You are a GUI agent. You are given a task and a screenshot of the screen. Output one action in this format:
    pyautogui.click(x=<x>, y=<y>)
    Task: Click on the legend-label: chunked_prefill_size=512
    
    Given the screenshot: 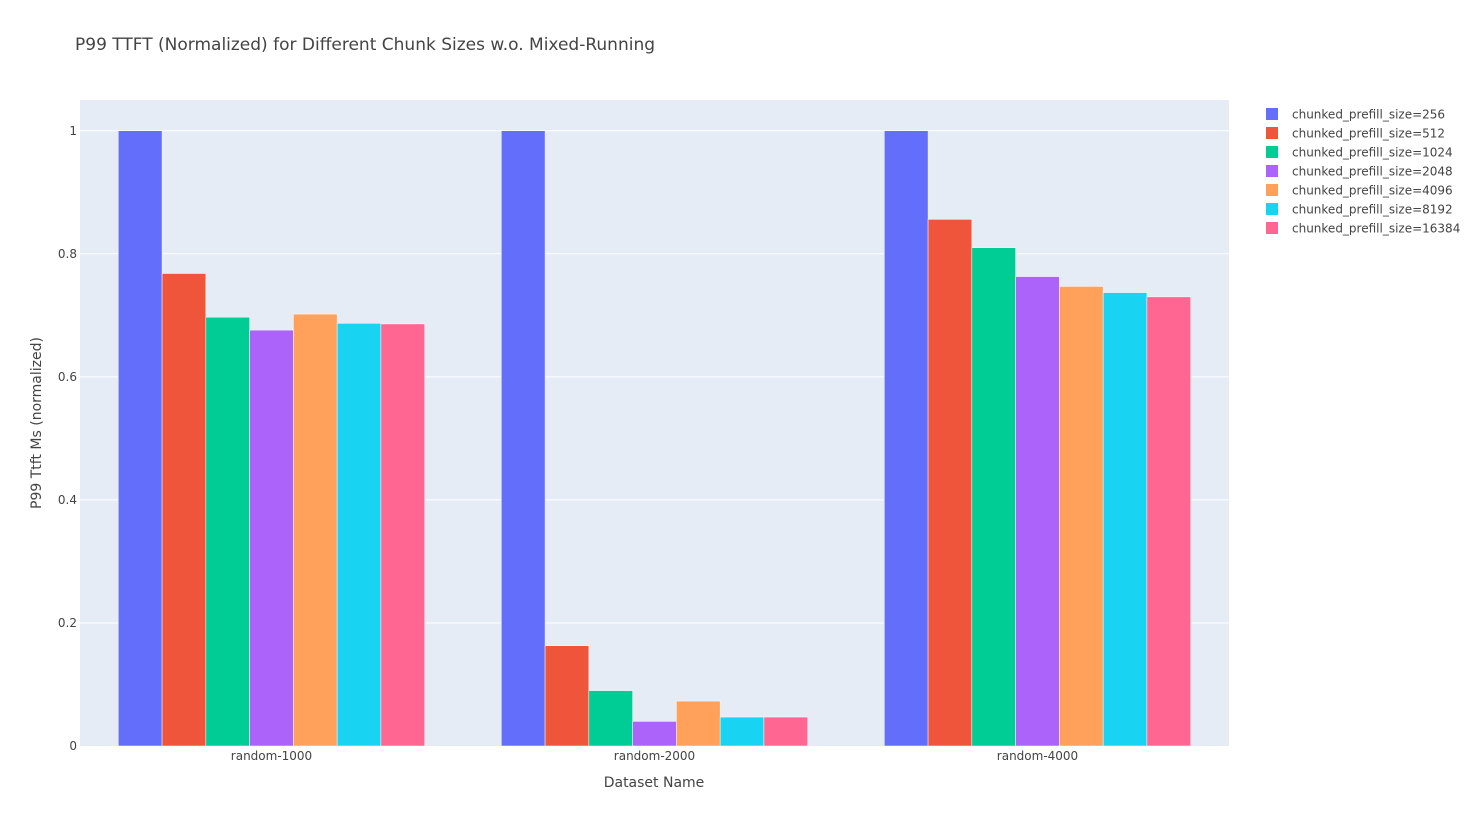 What is the action you would take?
    pyautogui.click(x=1368, y=134)
    